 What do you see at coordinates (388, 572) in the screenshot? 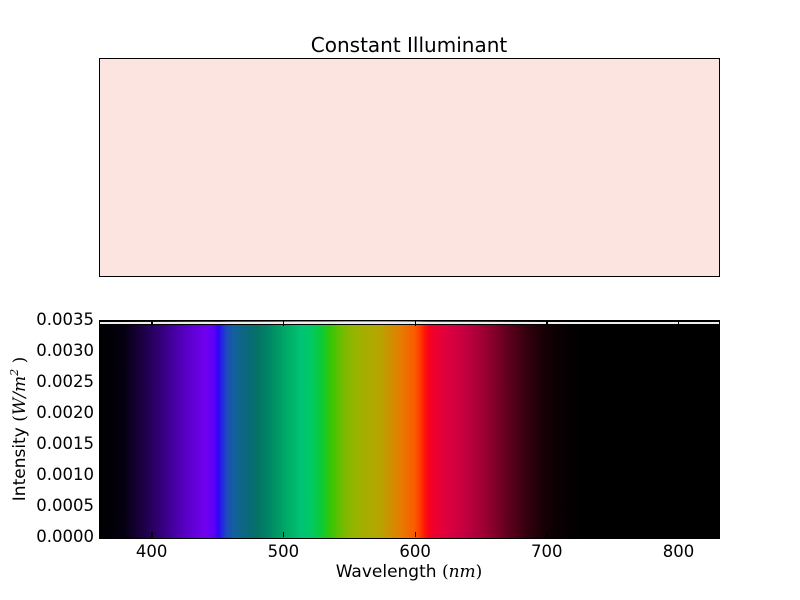
I see `x-axis-label-text: Wavelength` at bounding box center [388, 572].